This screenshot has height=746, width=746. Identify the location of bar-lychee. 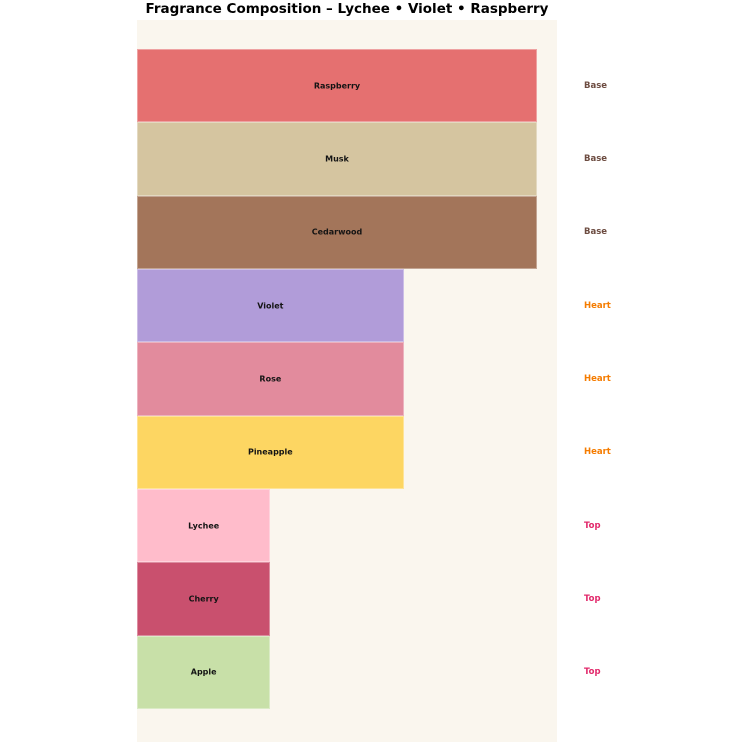
(204, 526).